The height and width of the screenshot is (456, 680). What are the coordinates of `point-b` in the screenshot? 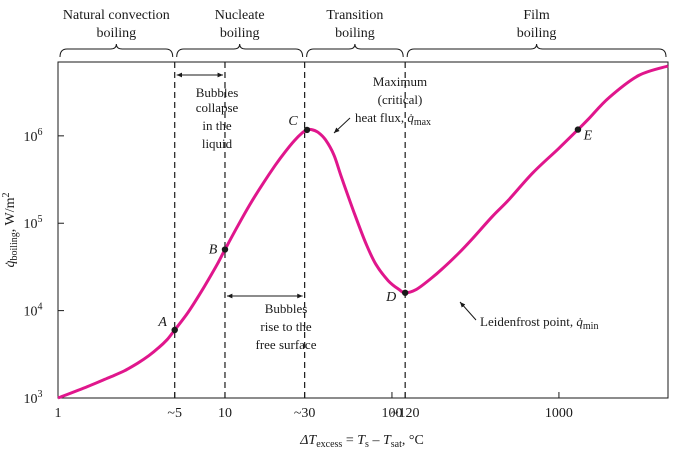 It's located at (225, 249).